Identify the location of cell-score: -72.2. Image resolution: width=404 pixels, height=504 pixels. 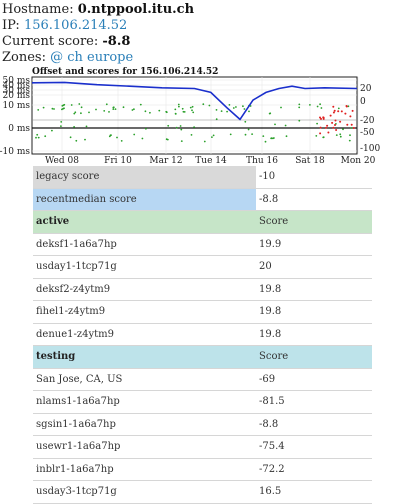
(314, 469).